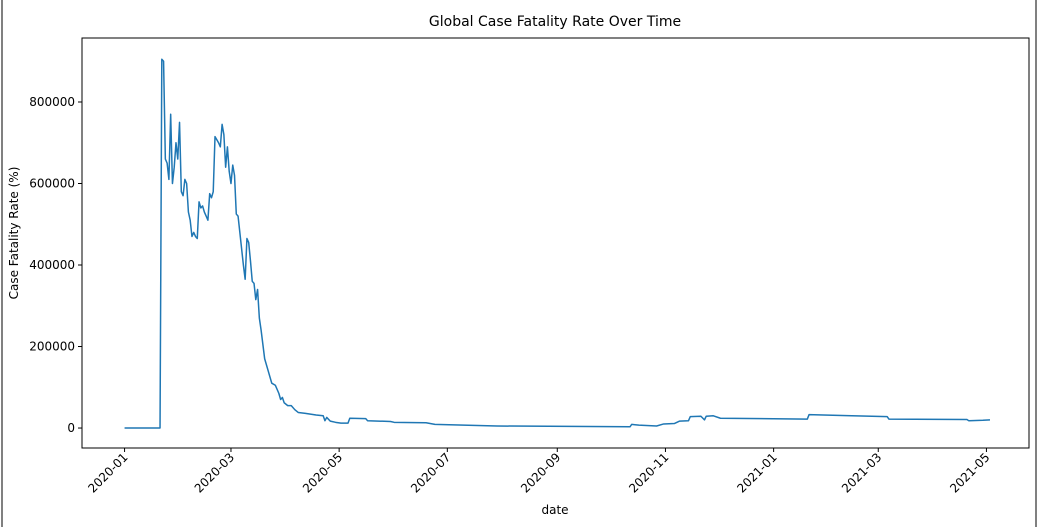 This screenshot has width=1042, height=527. I want to click on x-axis-label: date, so click(554, 510).